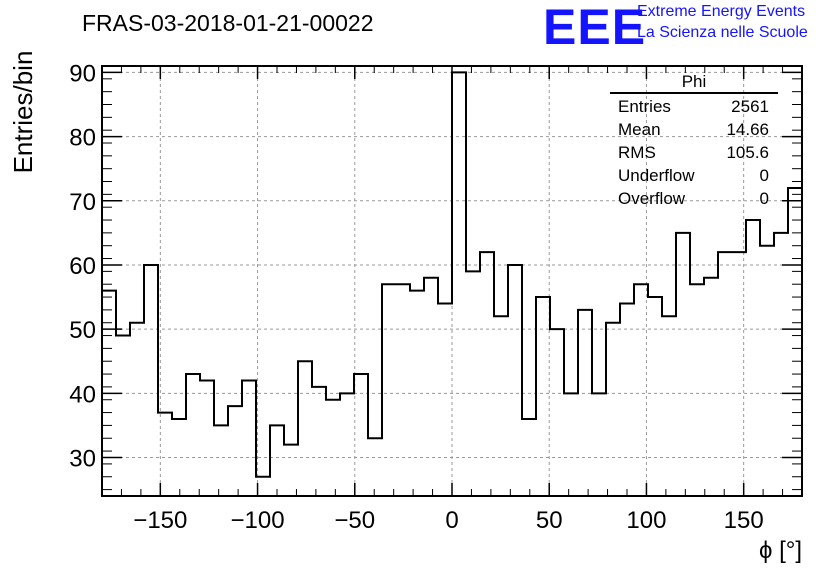 Image resolution: width=836 pixels, height=572 pixels. I want to click on stats-value: 14.66, so click(747, 129).